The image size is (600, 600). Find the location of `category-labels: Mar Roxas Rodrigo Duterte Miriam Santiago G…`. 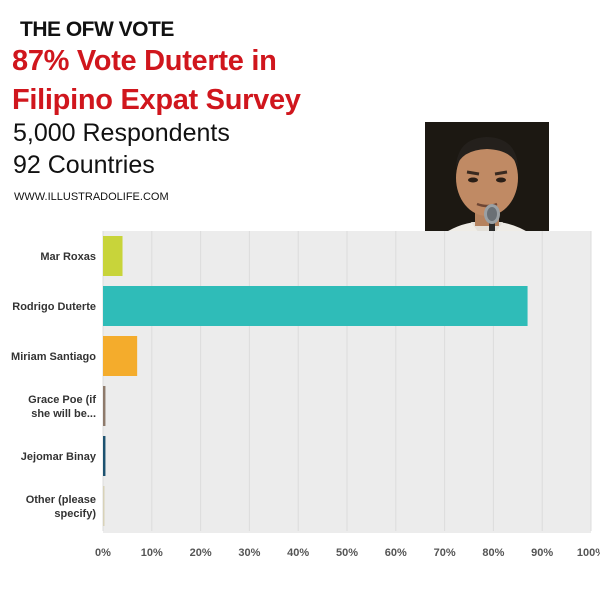

category-labels: Mar Roxas Rodrigo Duterte Miriam Santiago G… is located at coordinates (54, 385).